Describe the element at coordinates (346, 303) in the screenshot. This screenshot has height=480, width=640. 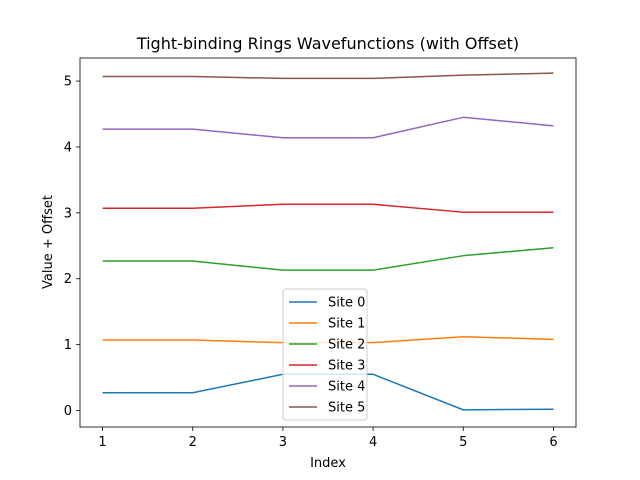
I see `legend-label-site-0: Site 0` at that location.